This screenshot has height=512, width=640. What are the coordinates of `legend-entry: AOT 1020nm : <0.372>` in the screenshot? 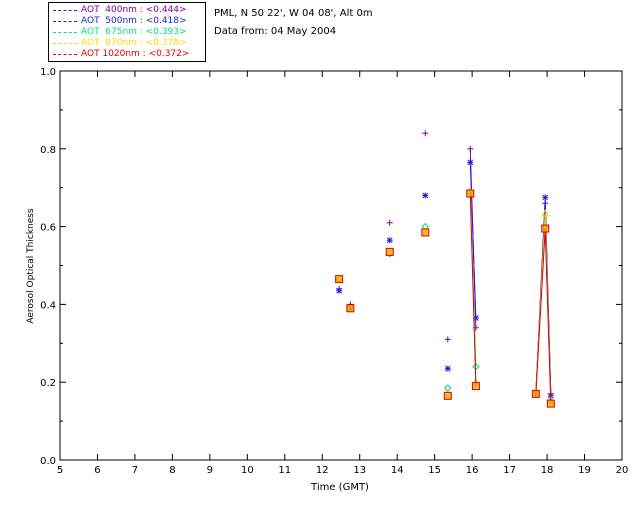 It's located at (128, 54).